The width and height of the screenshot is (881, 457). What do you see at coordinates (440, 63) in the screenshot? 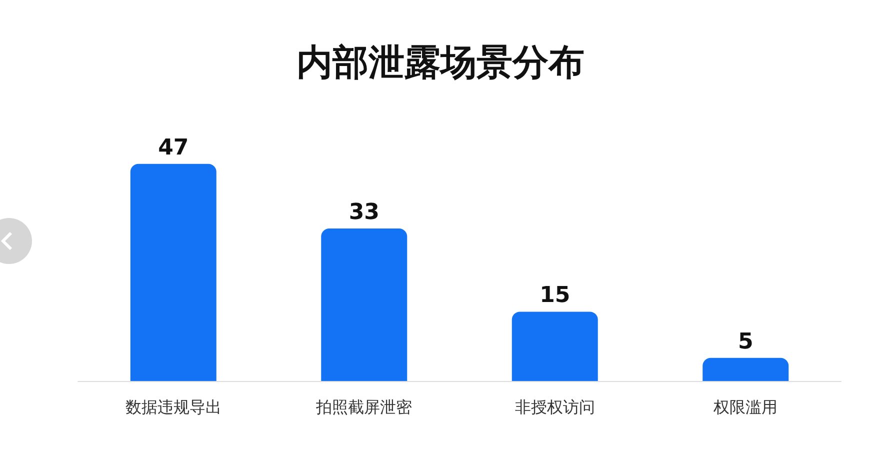
I see `chart-title: 内部泄露场景分布` at bounding box center [440, 63].